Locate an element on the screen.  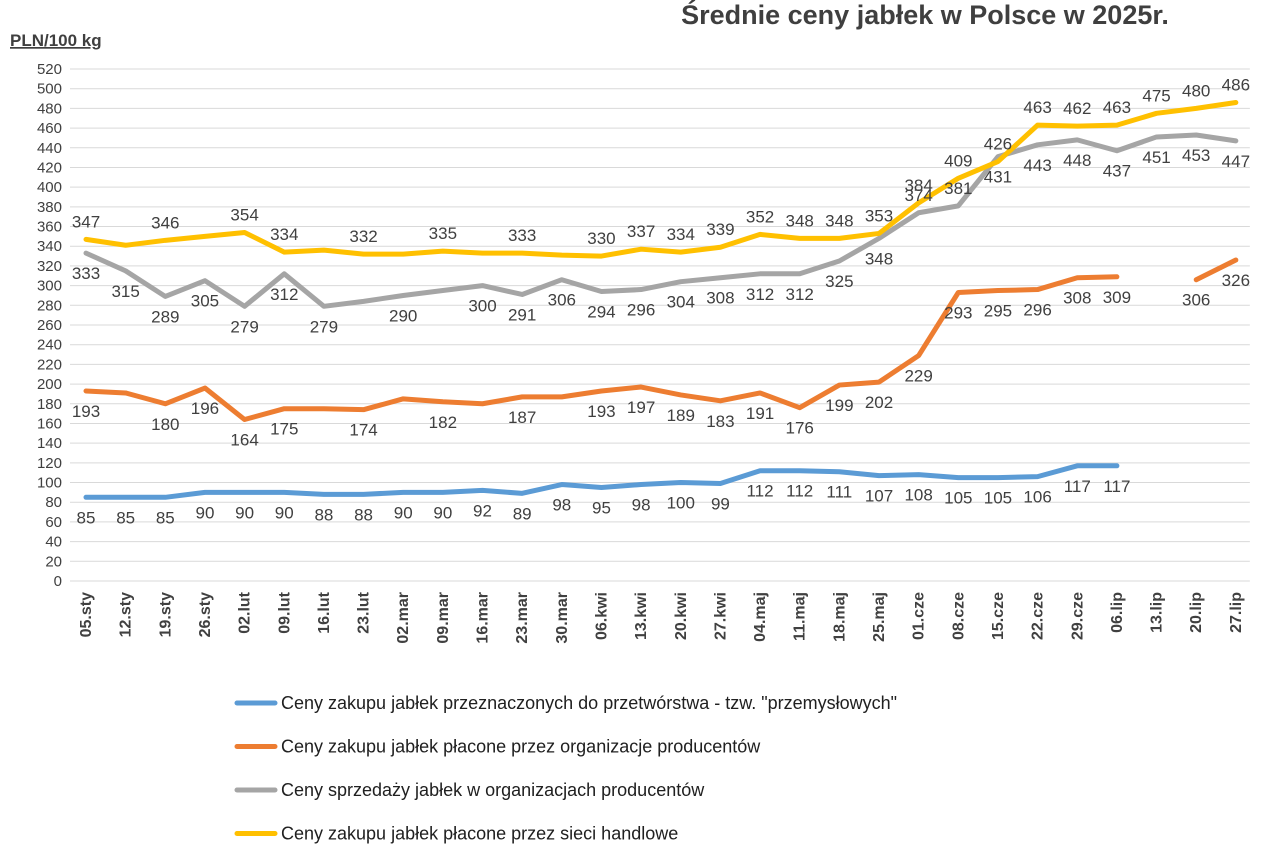
x-tick-label: 18.maj is located at coordinates (839, 617).